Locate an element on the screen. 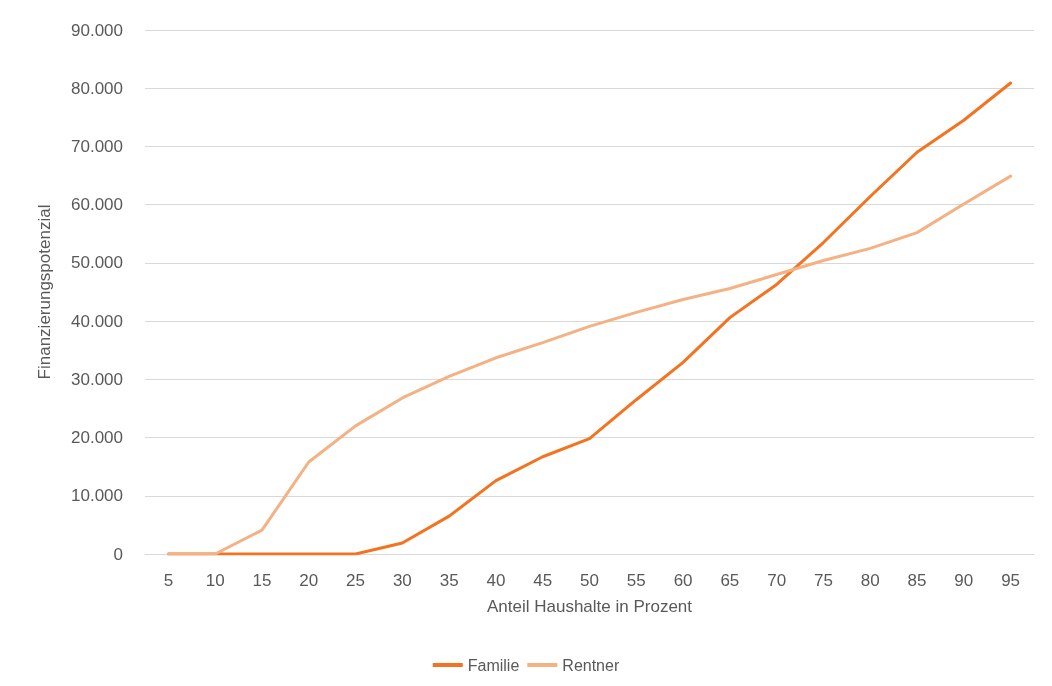  y-tick-label: 10.000 is located at coordinates (97, 496).